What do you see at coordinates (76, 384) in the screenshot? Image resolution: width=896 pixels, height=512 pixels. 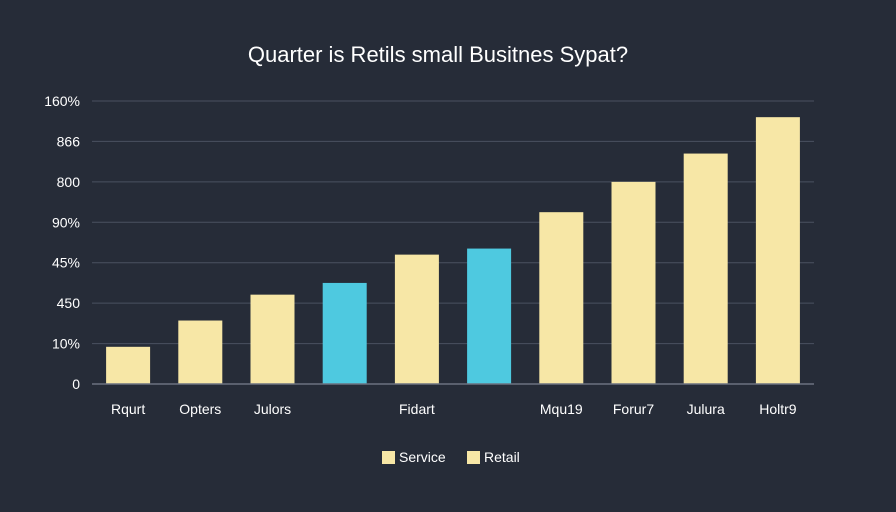 I see `y-tick-label: 0` at bounding box center [76, 384].